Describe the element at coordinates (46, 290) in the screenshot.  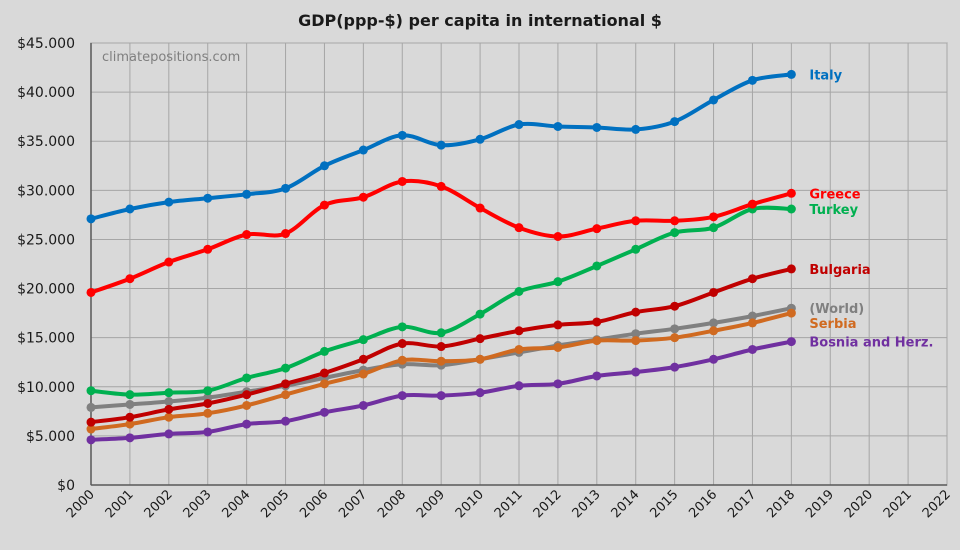
I see `y-tick-label: $20.000` at that location.